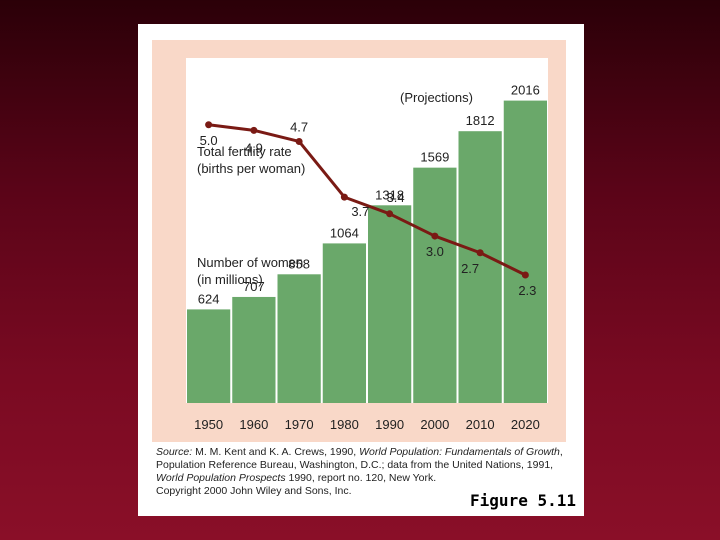 The width and height of the screenshot is (720, 540). Describe the element at coordinates (299, 338) in the screenshot. I see `bar-1970` at that location.